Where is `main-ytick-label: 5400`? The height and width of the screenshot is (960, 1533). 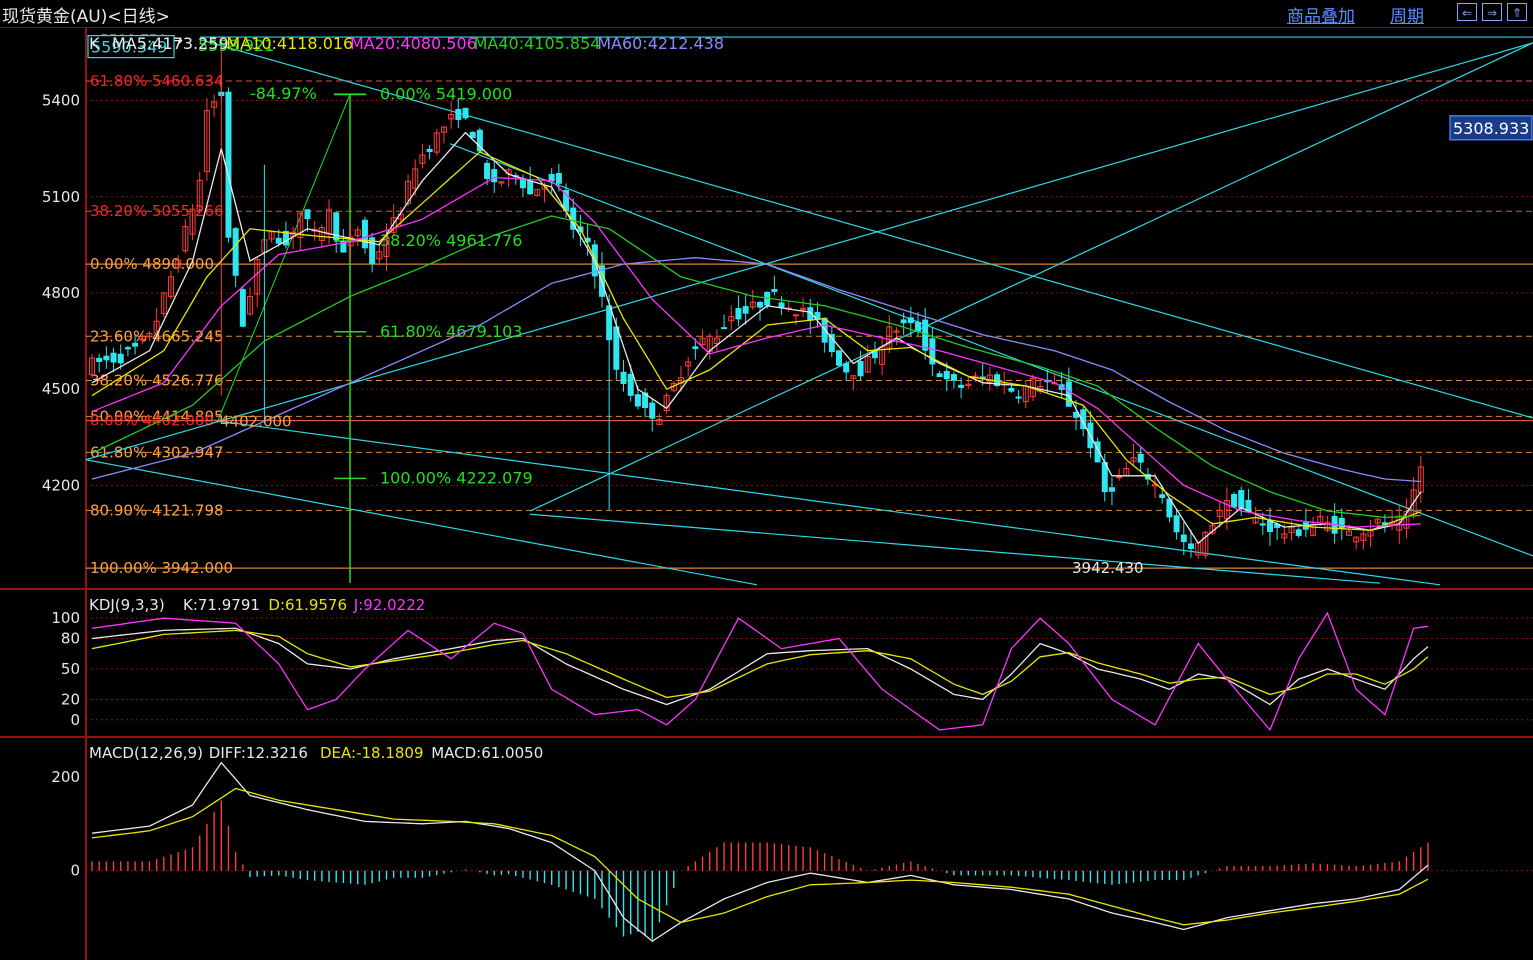 main-ytick-label: 5400 is located at coordinates (61, 101).